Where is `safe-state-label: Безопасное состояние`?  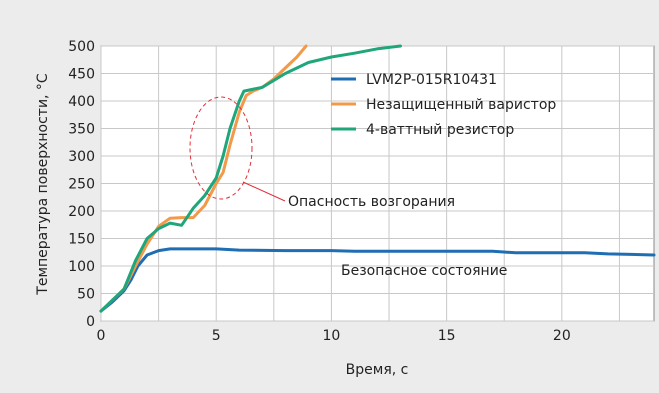 safe-state-label: Безопасное состояние is located at coordinates (424, 271).